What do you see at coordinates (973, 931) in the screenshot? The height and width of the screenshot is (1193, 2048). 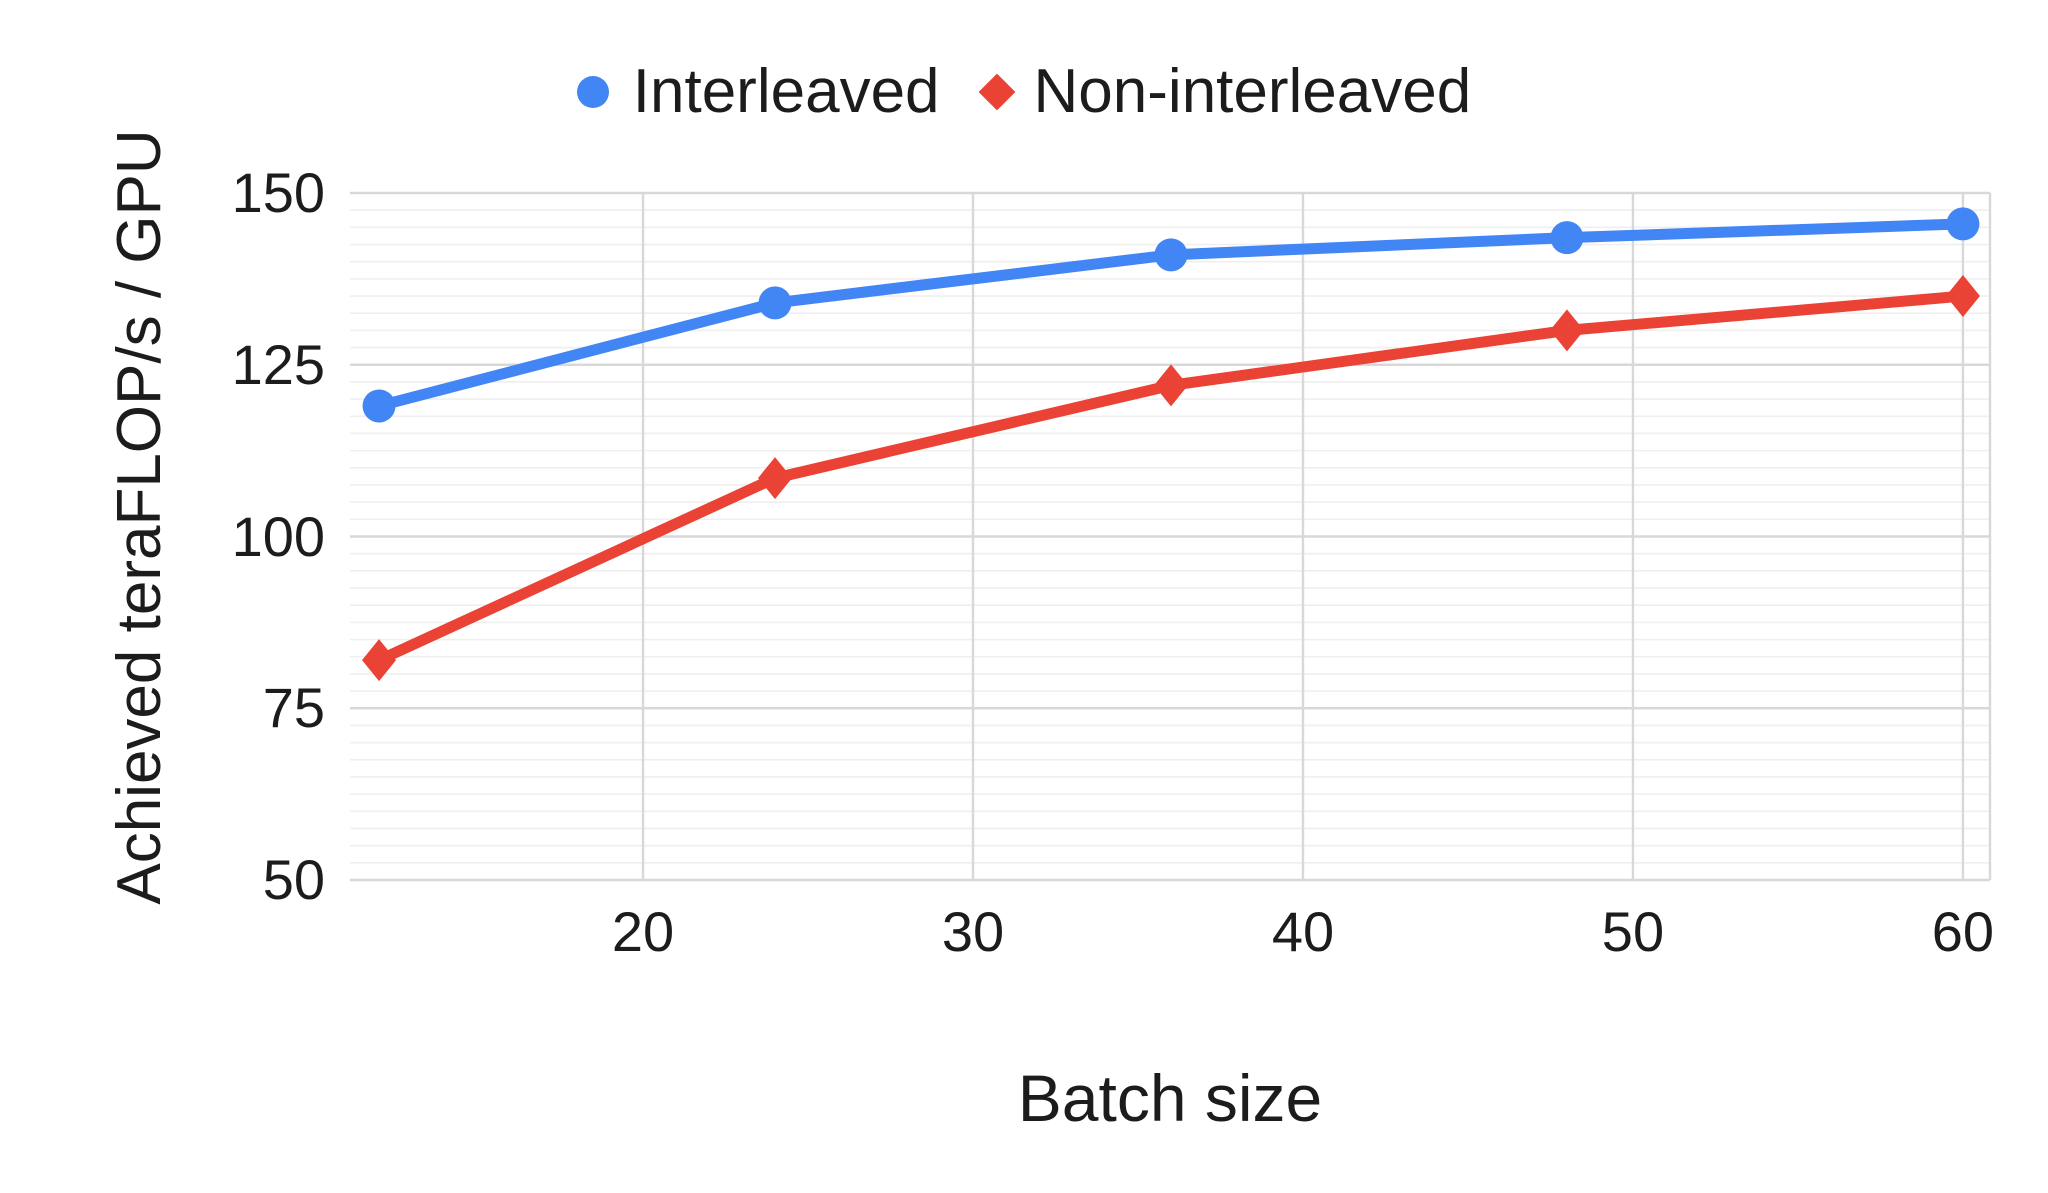 I see `x-tick-label: 30` at bounding box center [973, 931].